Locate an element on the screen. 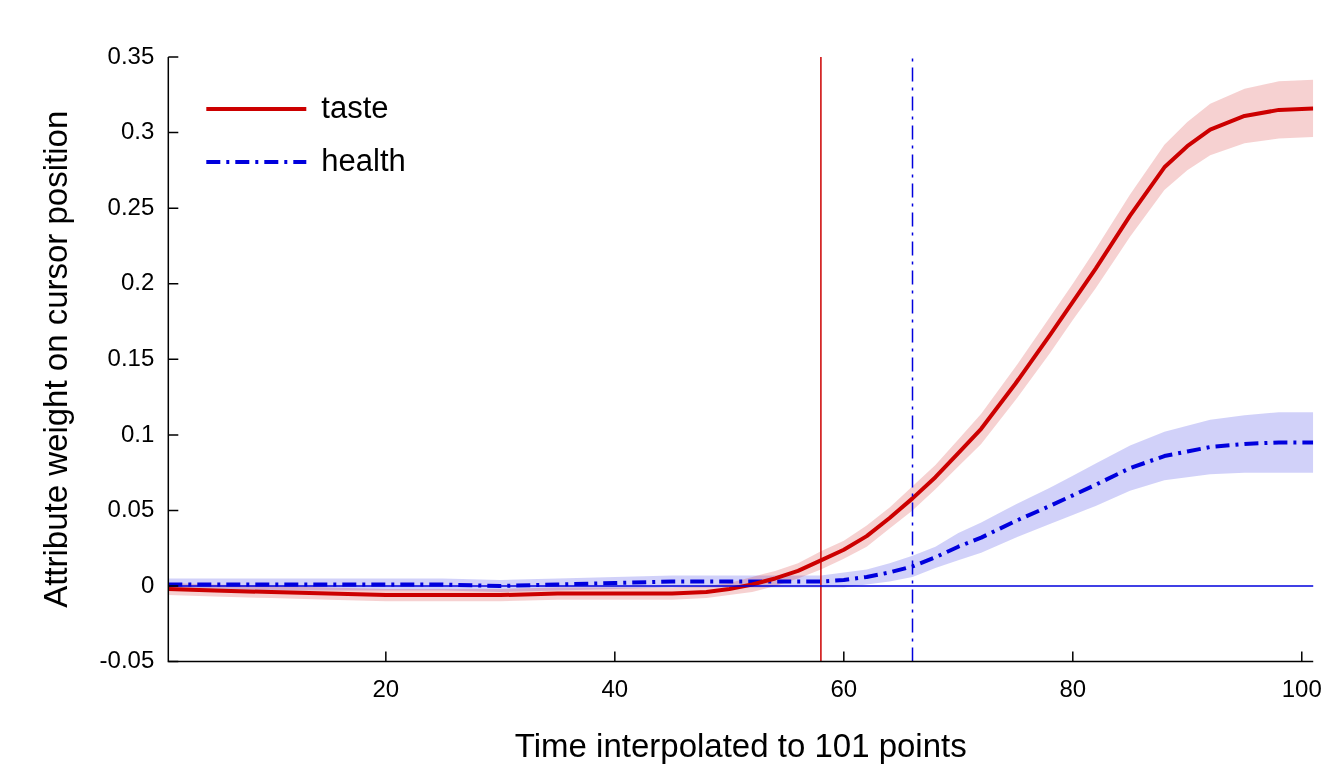 The height and width of the screenshot is (784, 1336). y-tick-label: 0.25 is located at coordinates (131, 206).